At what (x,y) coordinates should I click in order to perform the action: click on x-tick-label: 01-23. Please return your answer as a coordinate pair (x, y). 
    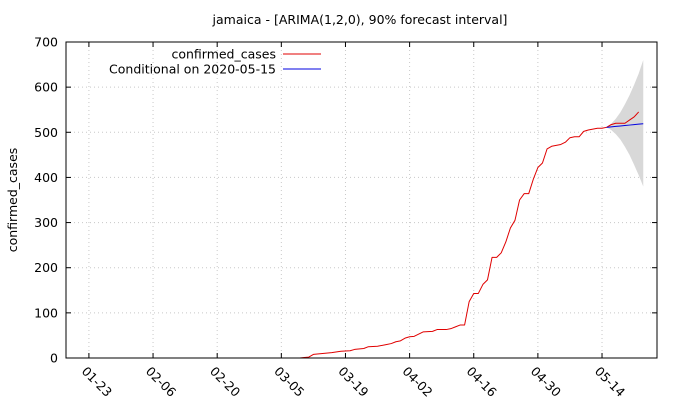
    Looking at the image, I should click on (97, 382).